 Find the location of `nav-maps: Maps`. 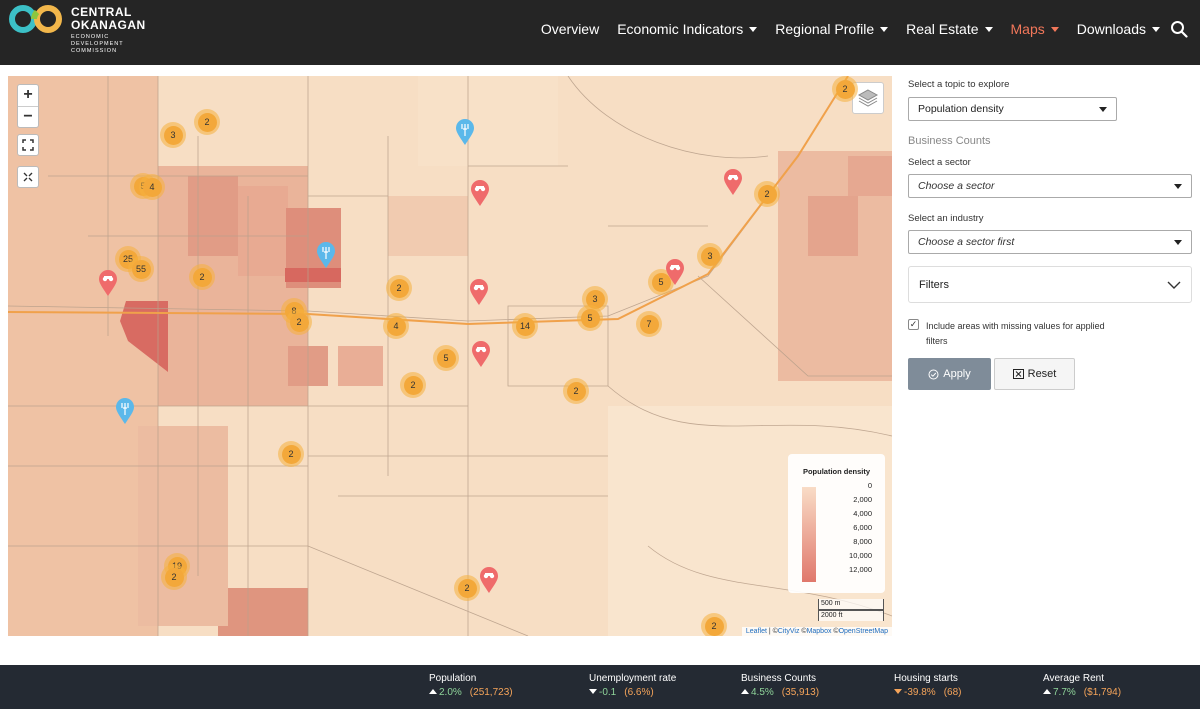

nav-maps: Maps is located at coordinates (1035, 29).